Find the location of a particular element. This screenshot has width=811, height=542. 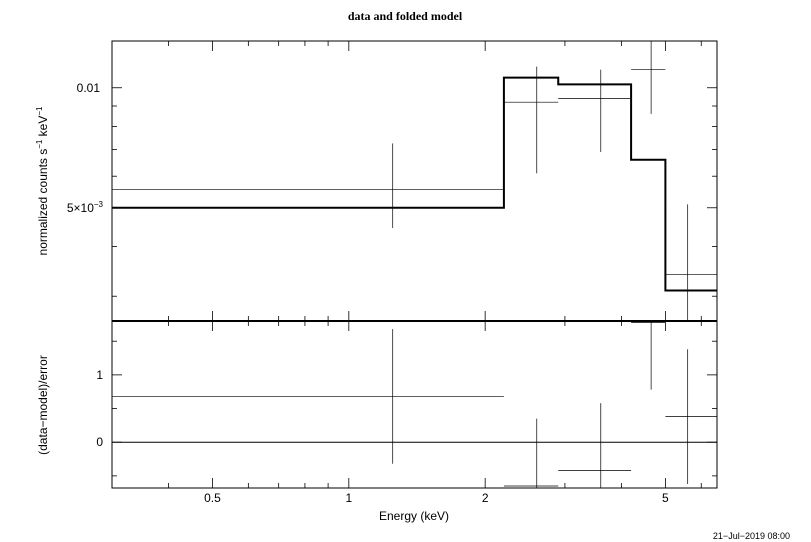

x-tick-label: 5 is located at coordinates (665, 498).